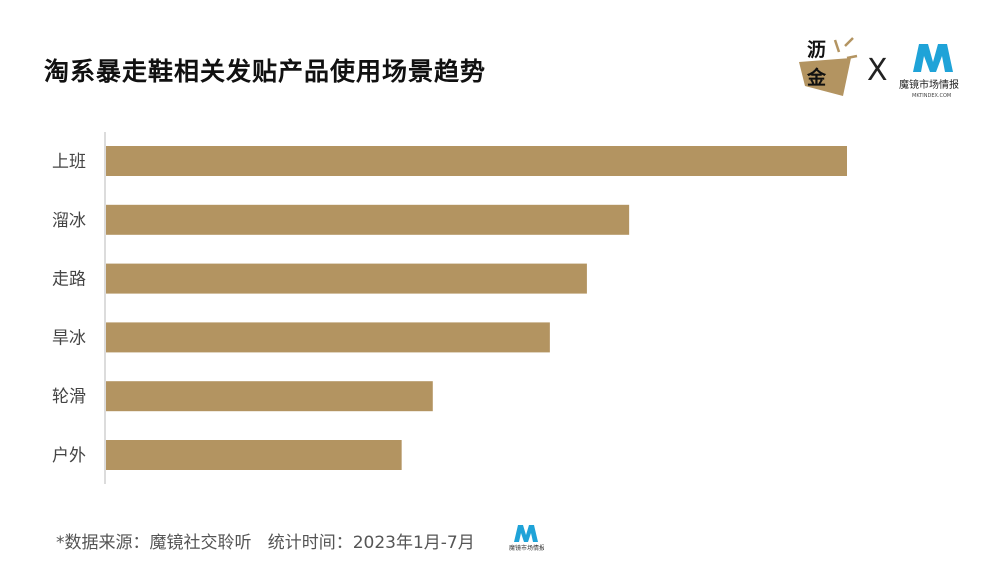 This screenshot has width=991, height=581. I want to click on category-label: 上班, so click(69, 162).